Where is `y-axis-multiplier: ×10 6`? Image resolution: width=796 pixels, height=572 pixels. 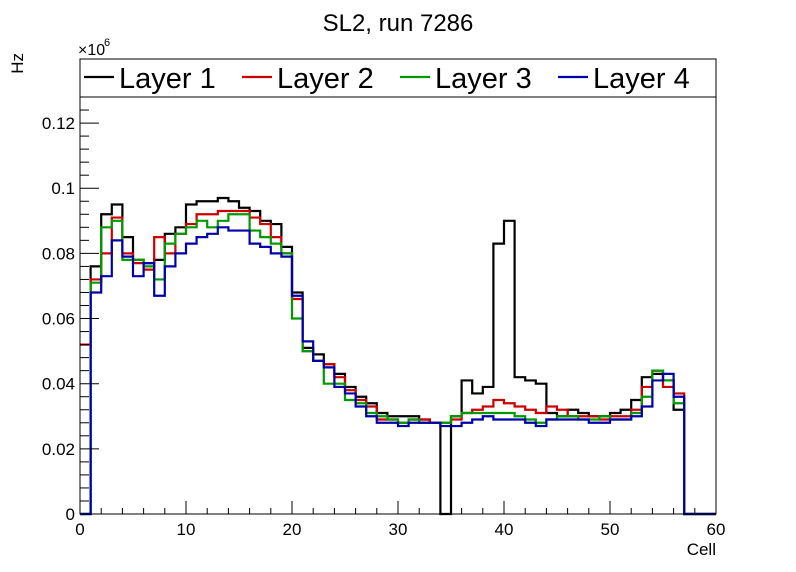 y-axis-multiplier: ×10 6 is located at coordinates (94, 48).